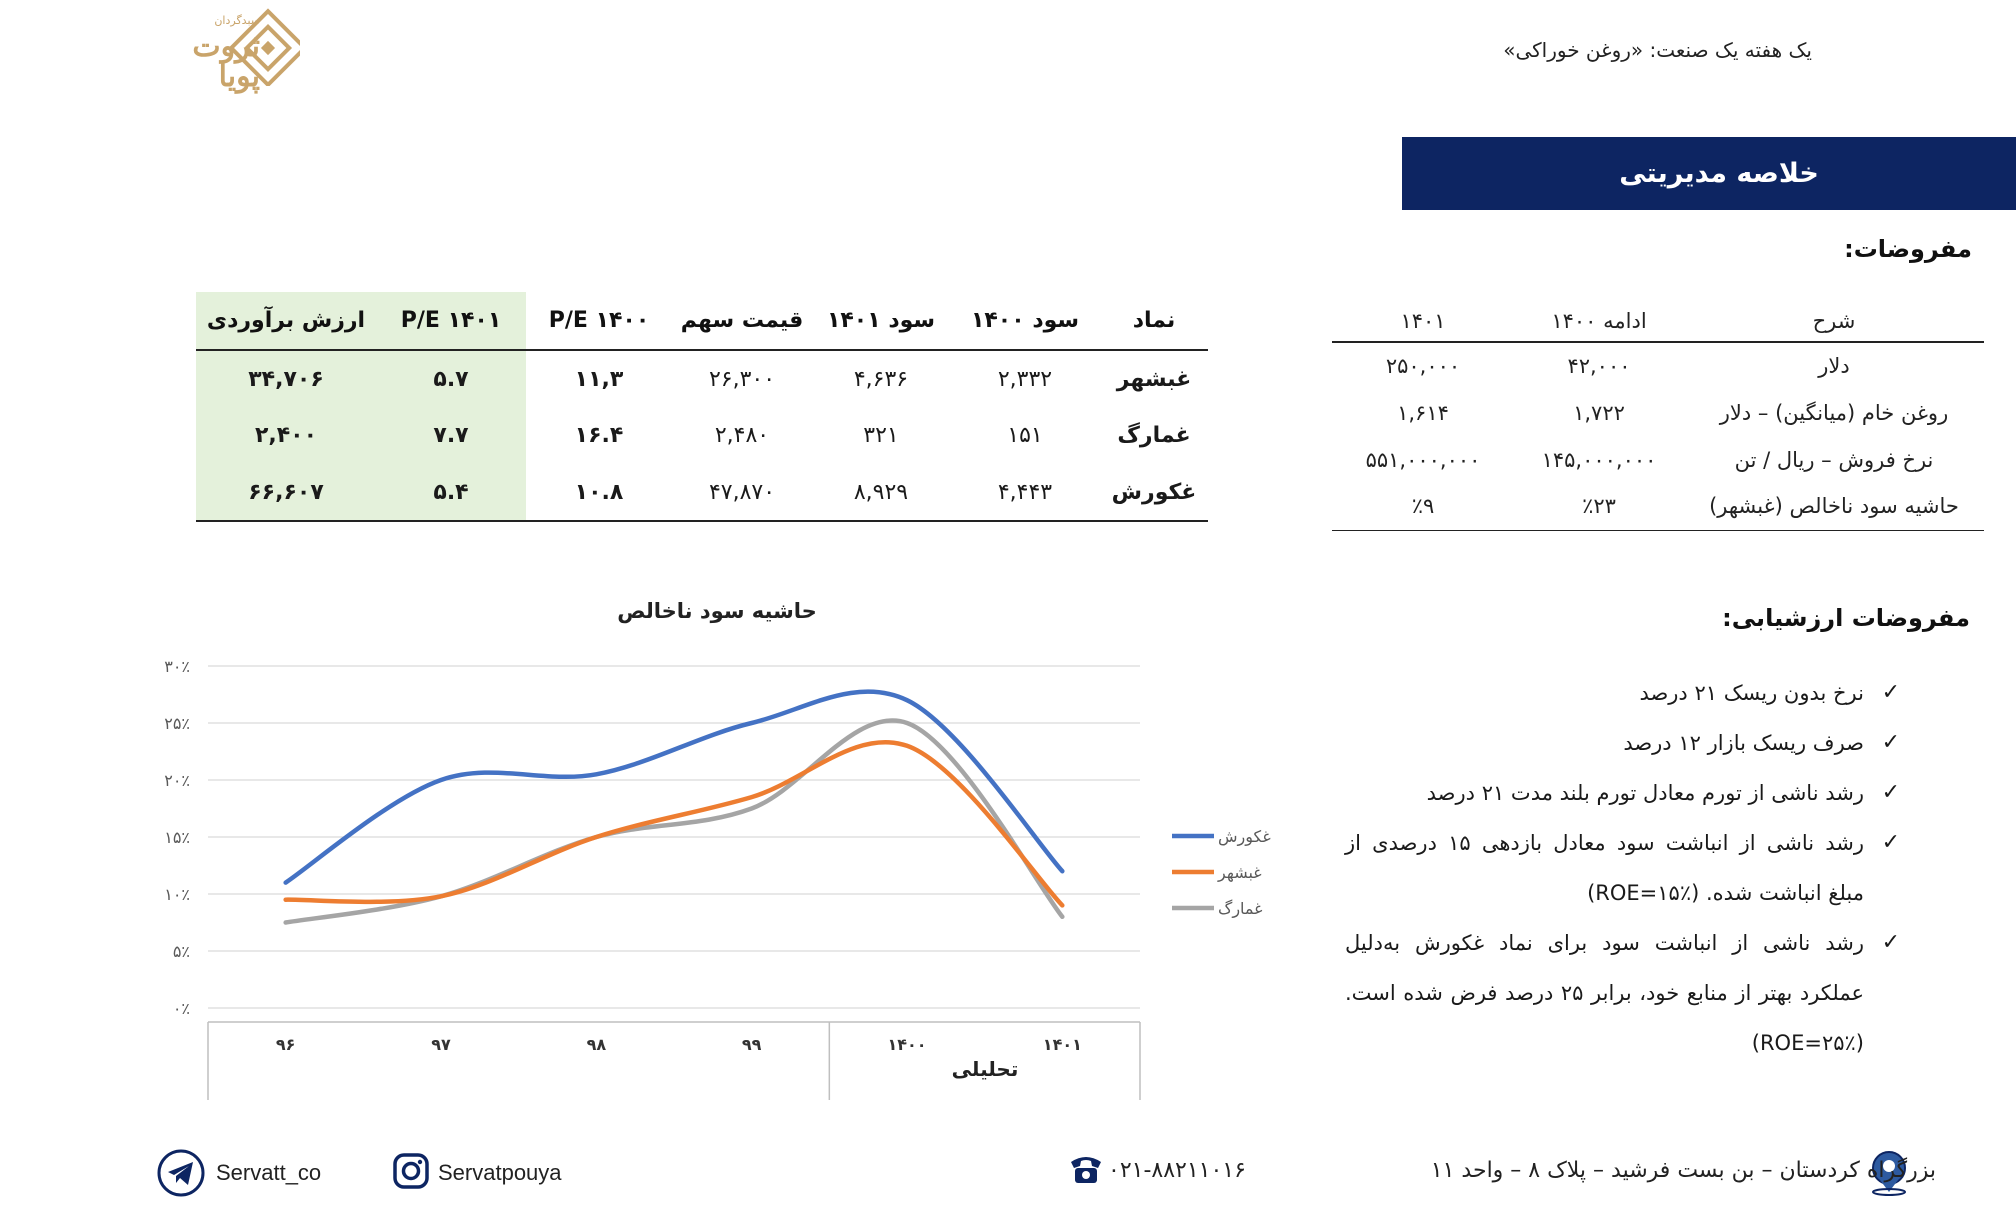 This screenshot has height=1224, width=2016. What do you see at coordinates (599, 379) in the screenshot?
I see `cell-pe-1400: ۱۱,۳` at bounding box center [599, 379].